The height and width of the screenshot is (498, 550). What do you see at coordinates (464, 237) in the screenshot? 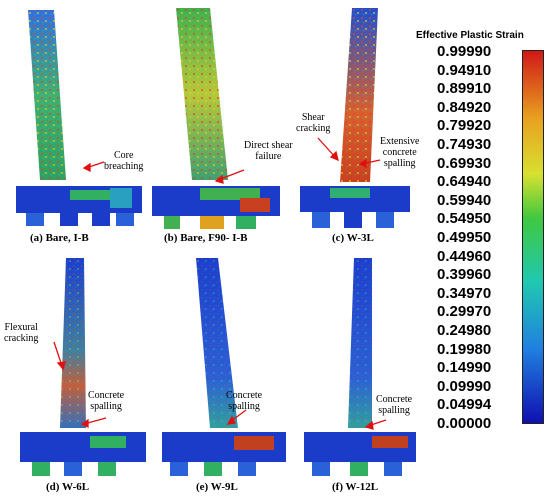
I see `legend-tick-label: 0.49950` at bounding box center [464, 237].